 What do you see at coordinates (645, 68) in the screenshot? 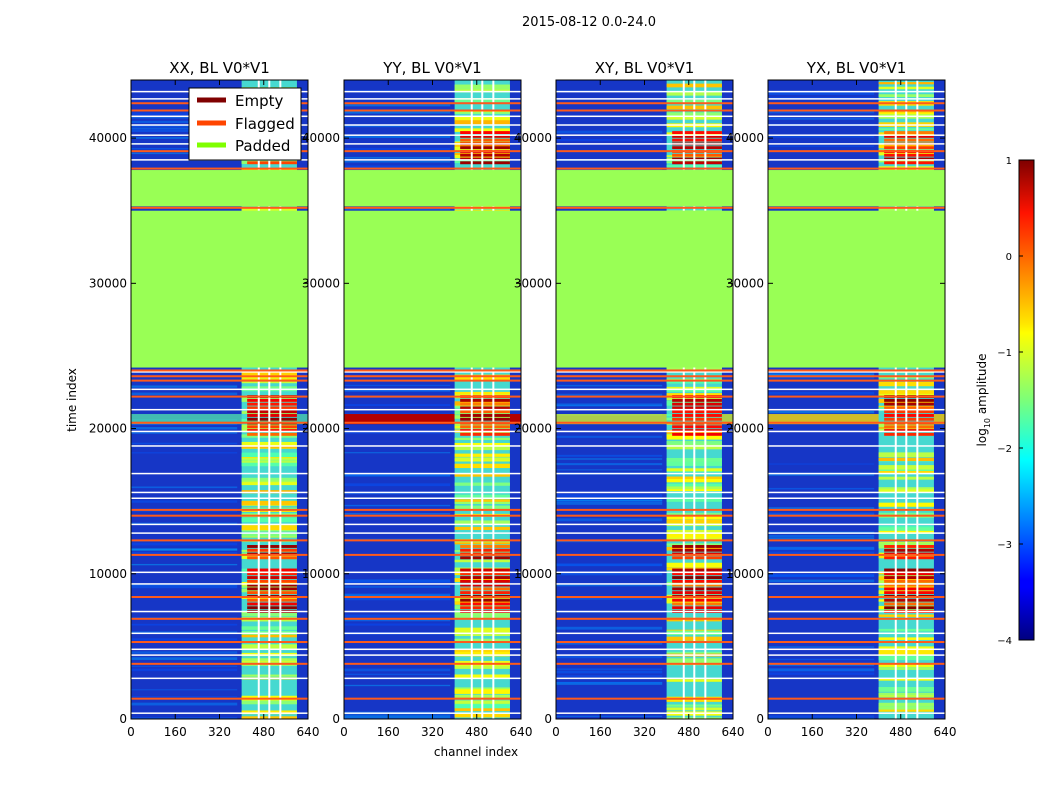
I see `panel-title: XY, BL V0*V1` at bounding box center [645, 68].